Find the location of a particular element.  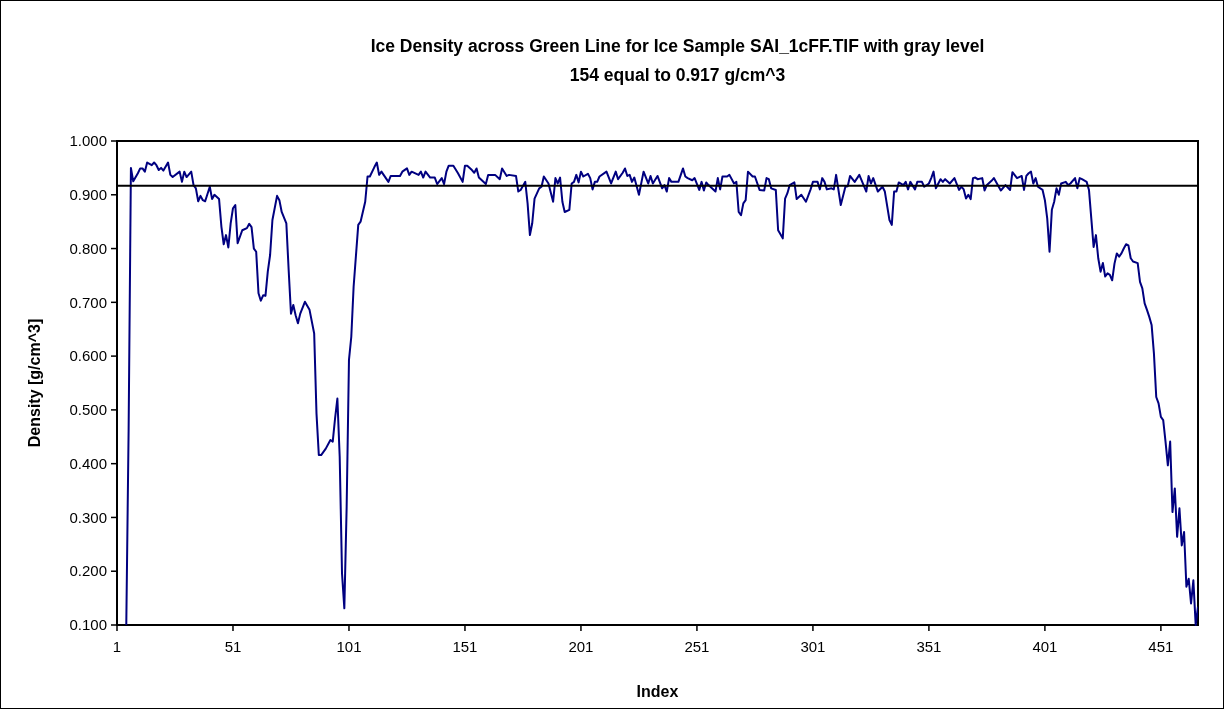

y-tick-label: 1.000 is located at coordinates (88, 141).